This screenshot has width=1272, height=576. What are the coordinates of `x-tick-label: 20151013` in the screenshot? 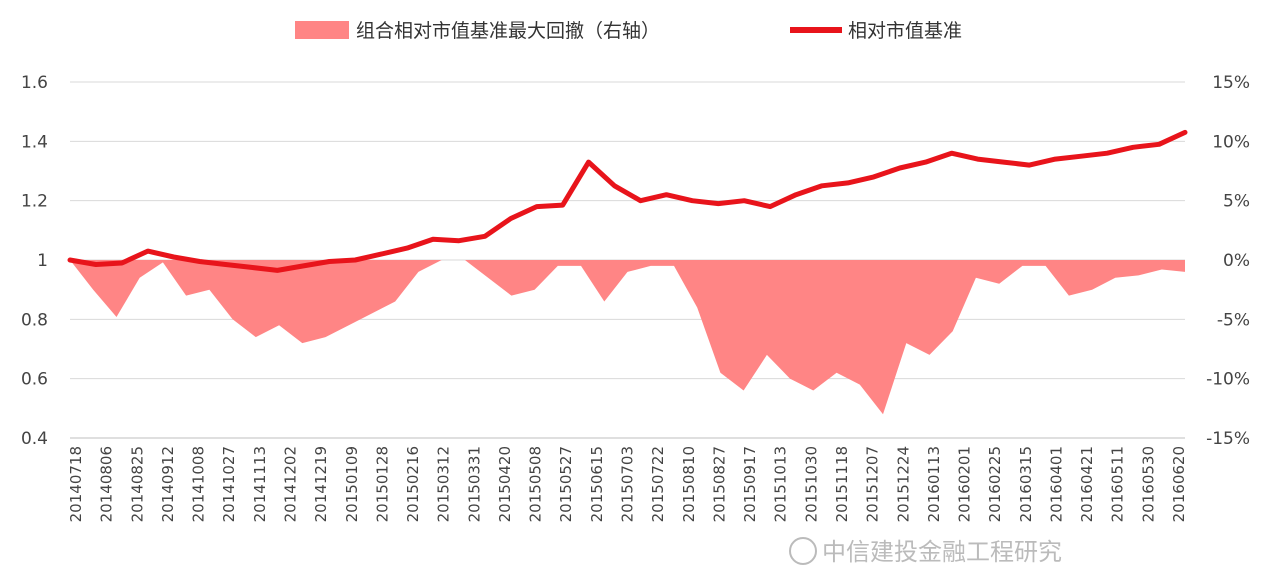 It's located at (781, 484).